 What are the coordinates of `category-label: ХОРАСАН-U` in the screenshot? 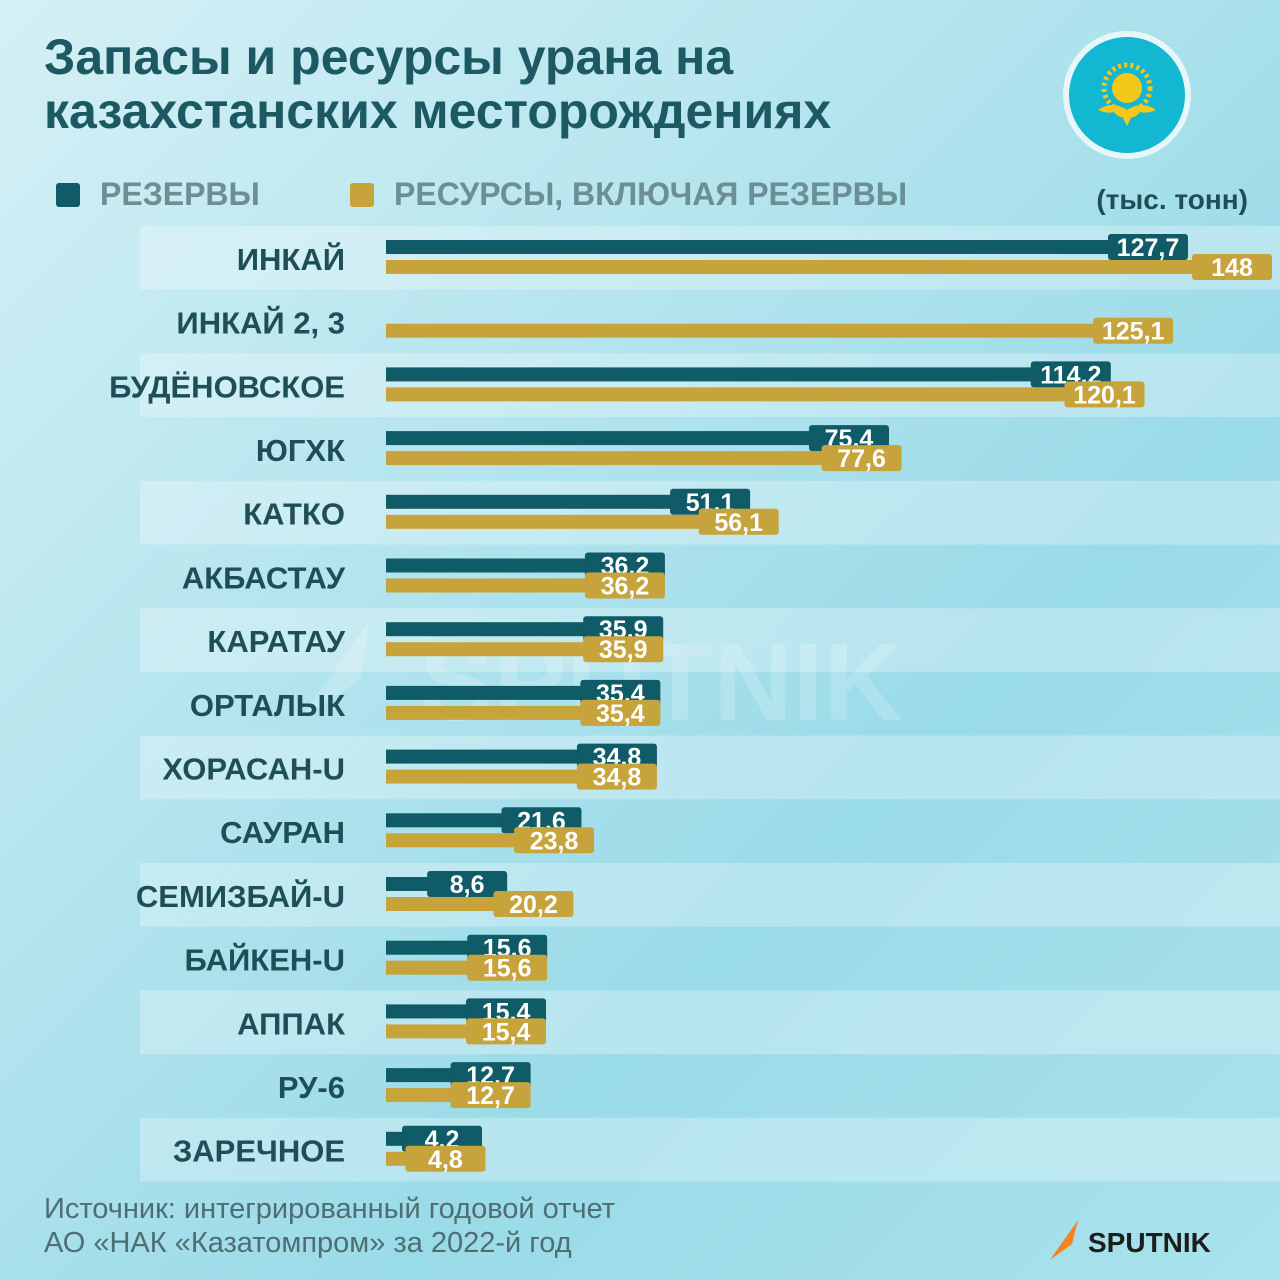 It's located at (253, 768).